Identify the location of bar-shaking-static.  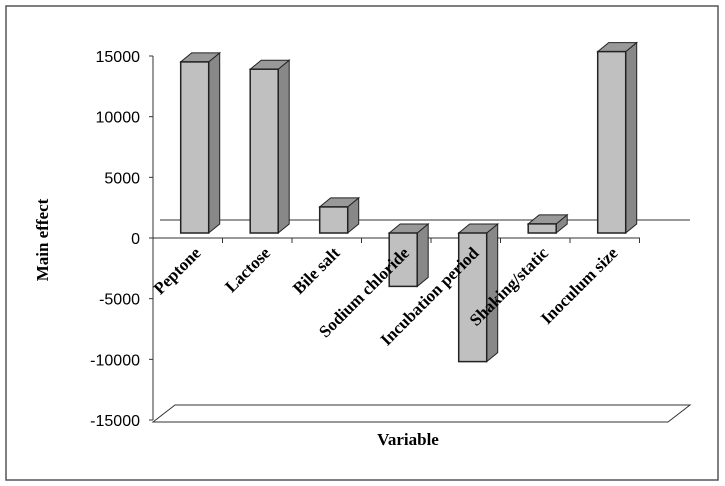
(542, 228).